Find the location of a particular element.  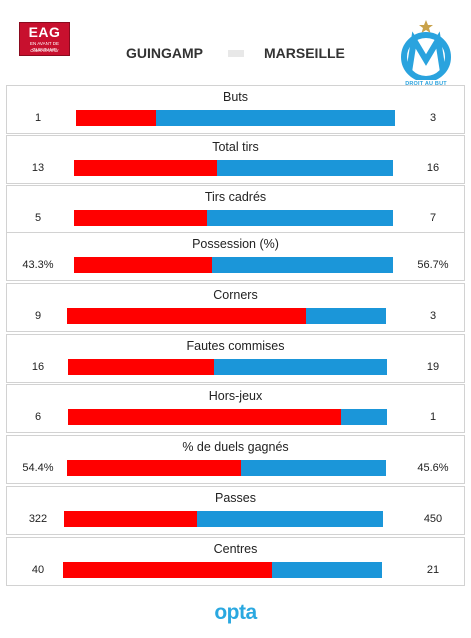

stat-row: % de duels gagnés 54.4% 45.6% is located at coordinates (235, 459).